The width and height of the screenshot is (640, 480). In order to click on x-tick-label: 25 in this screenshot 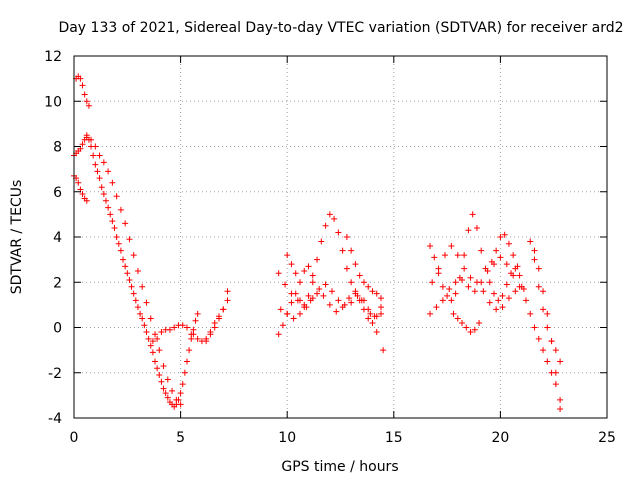, I will do `click(607, 438)`.